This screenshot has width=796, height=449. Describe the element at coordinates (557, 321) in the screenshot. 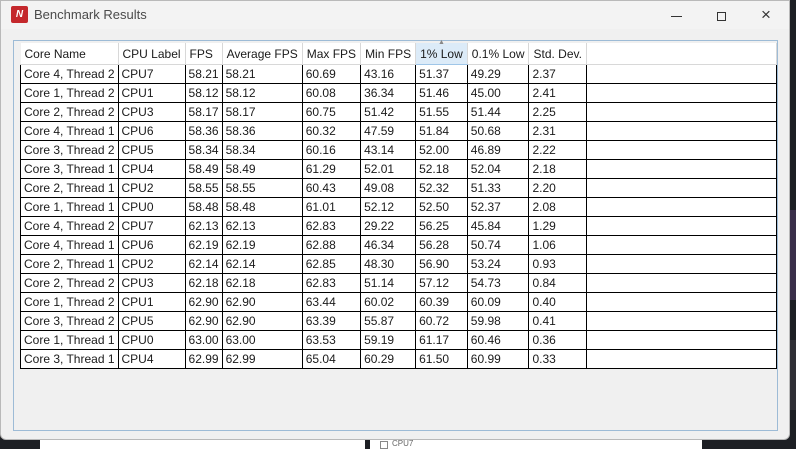

I see `std-dev-cell: 0.41` at that location.